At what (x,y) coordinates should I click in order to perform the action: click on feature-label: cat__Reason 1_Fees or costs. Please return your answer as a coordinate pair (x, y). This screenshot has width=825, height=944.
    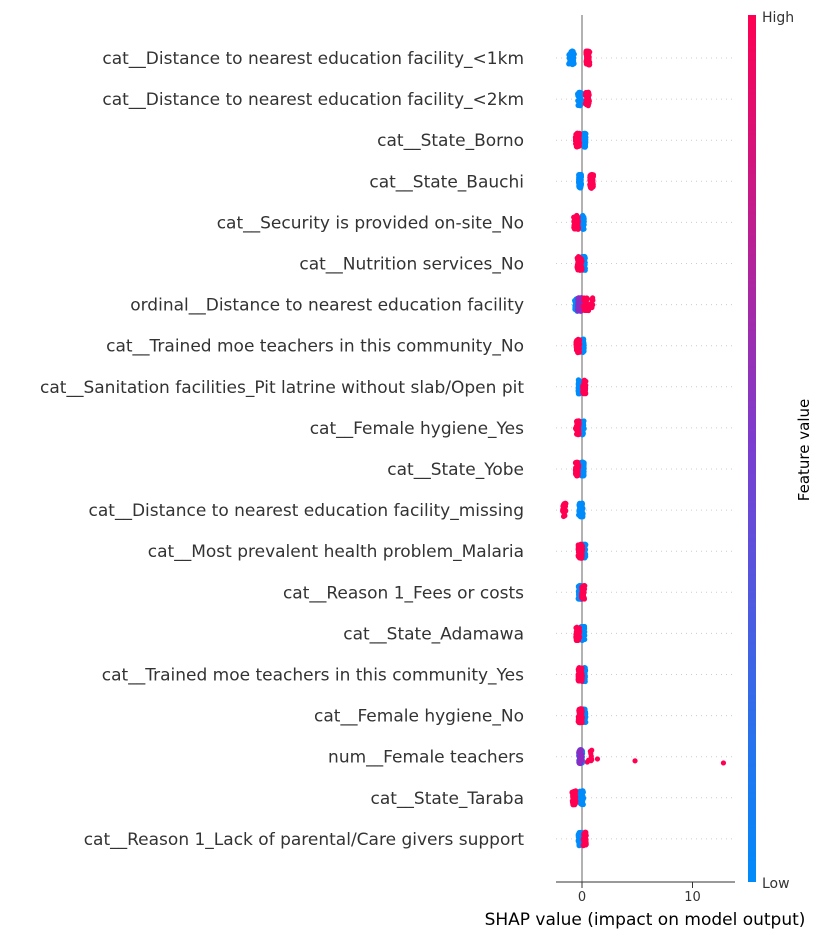
    Looking at the image, I should click on (403, 593).